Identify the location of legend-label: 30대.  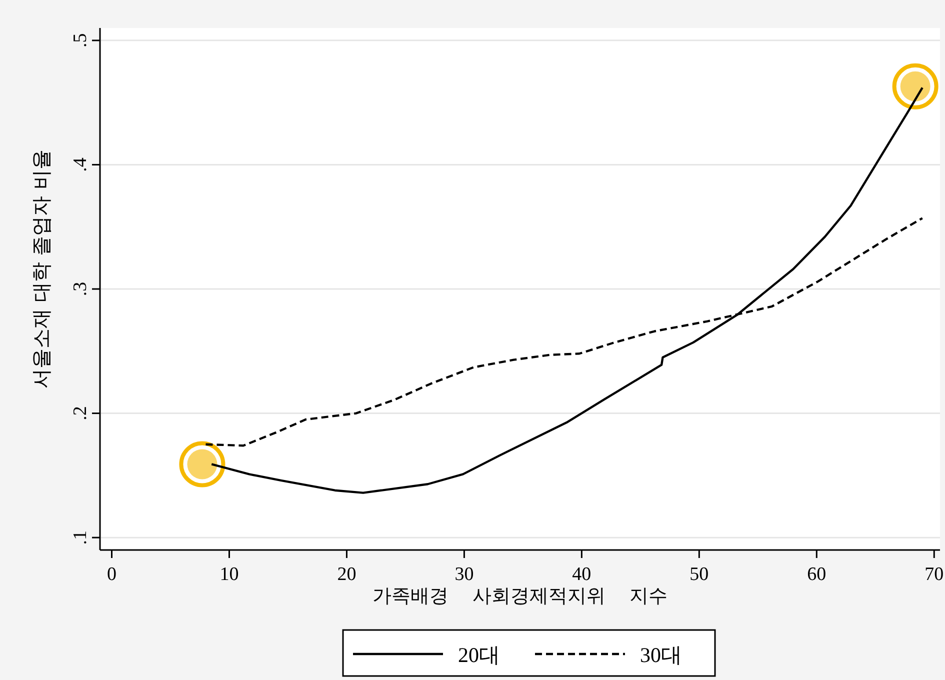
(661, 655).